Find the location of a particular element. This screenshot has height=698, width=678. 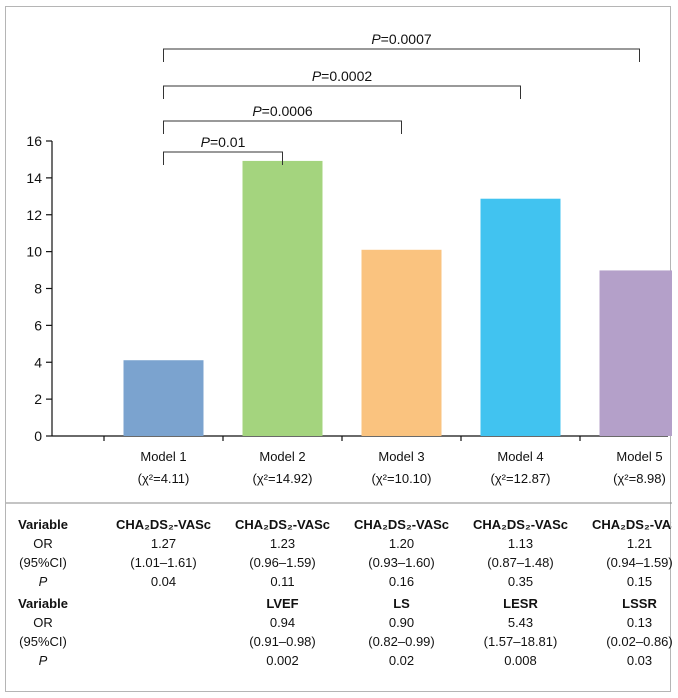

cell-variable: LSSR is located at coordinates (639, 603).